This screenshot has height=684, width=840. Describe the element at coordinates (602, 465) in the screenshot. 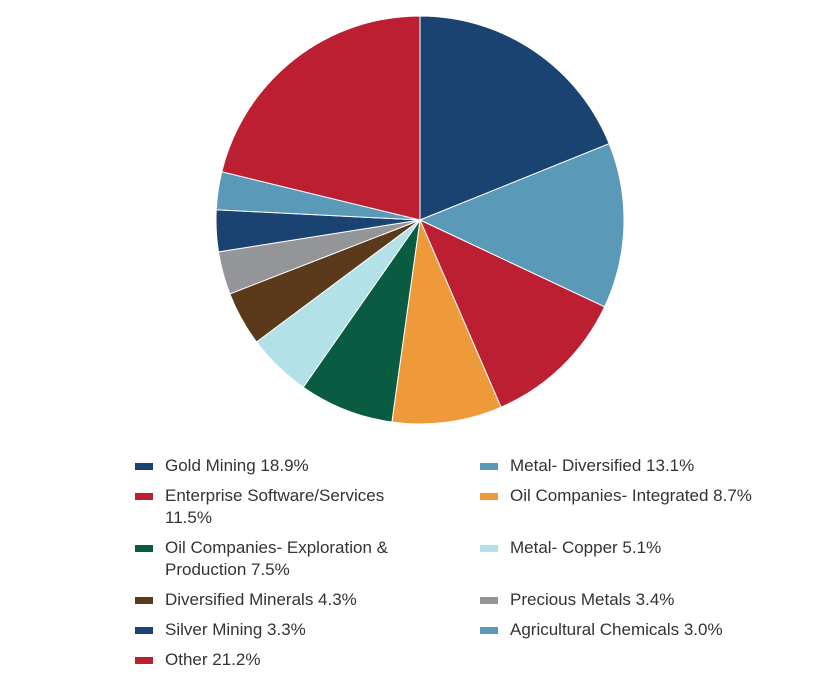

I see `legend-label: Metal- Diversified 13.1%` at that location.